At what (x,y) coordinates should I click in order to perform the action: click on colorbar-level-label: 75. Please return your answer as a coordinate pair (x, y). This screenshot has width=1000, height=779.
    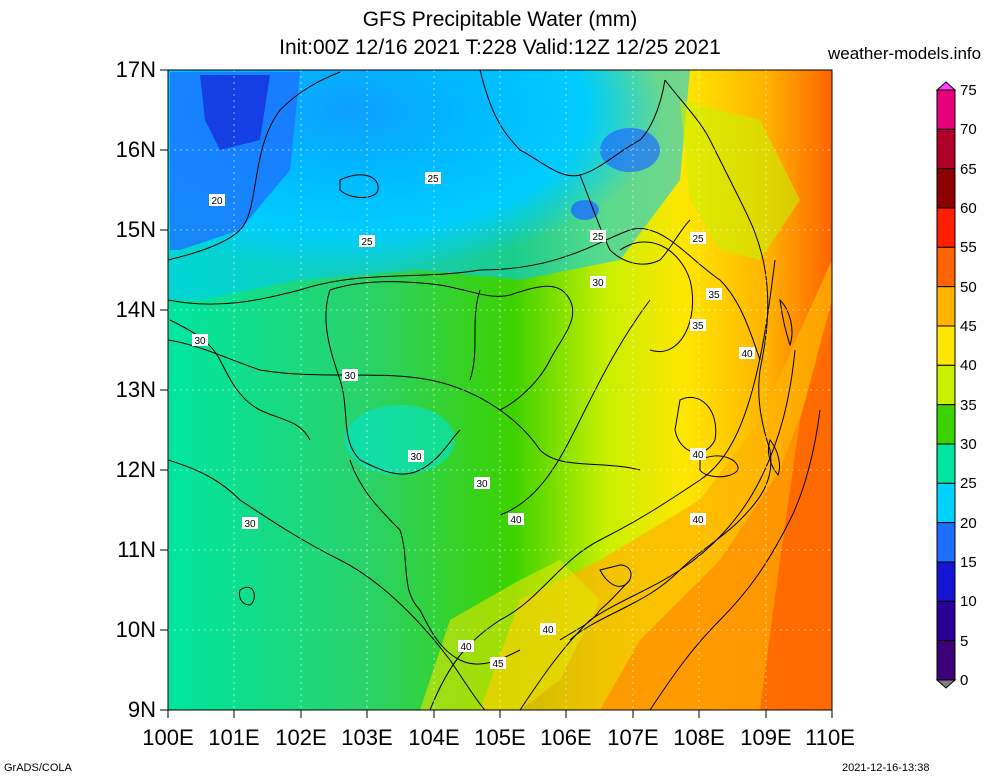
    Looking at the image, I should click on (968, 90).